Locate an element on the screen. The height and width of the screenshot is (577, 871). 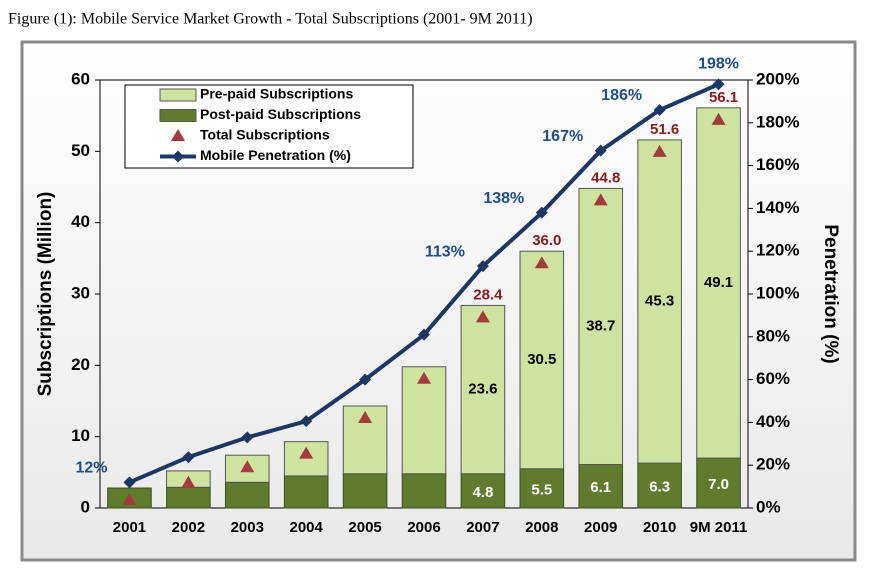
post-paid-label: 5.5 is located at coordinates (541, 489).